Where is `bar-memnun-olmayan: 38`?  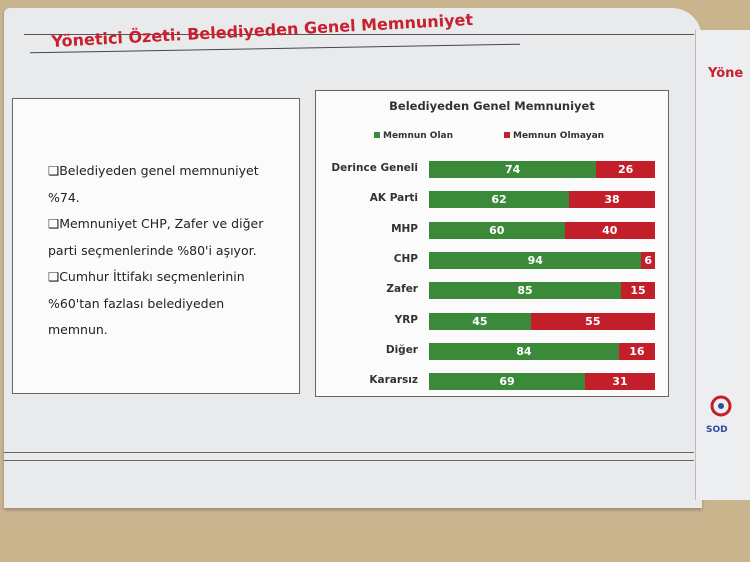
bar-memnun-olmayan: 38 is located at coordinates (612, 200).